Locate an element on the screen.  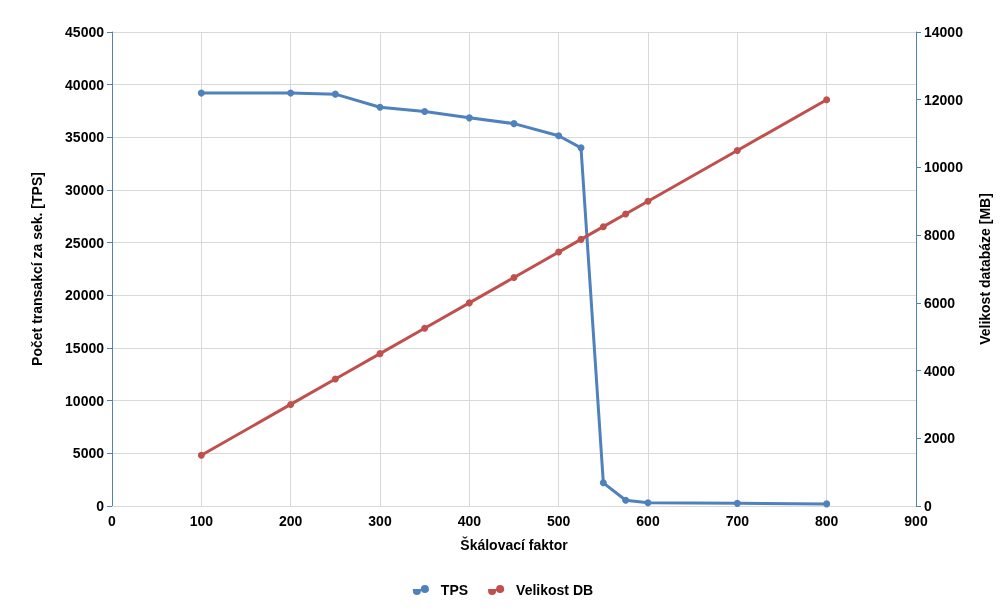
x-tick-label: 600 is located at coordinates (648, 521).